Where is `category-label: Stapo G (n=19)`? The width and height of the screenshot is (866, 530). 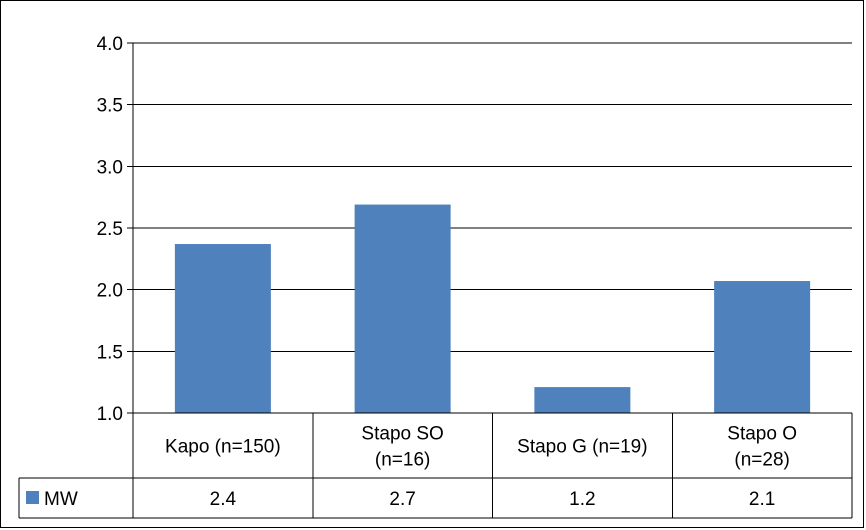 category-label: Stapo G (n=19) is located at coordinates (582, 447).